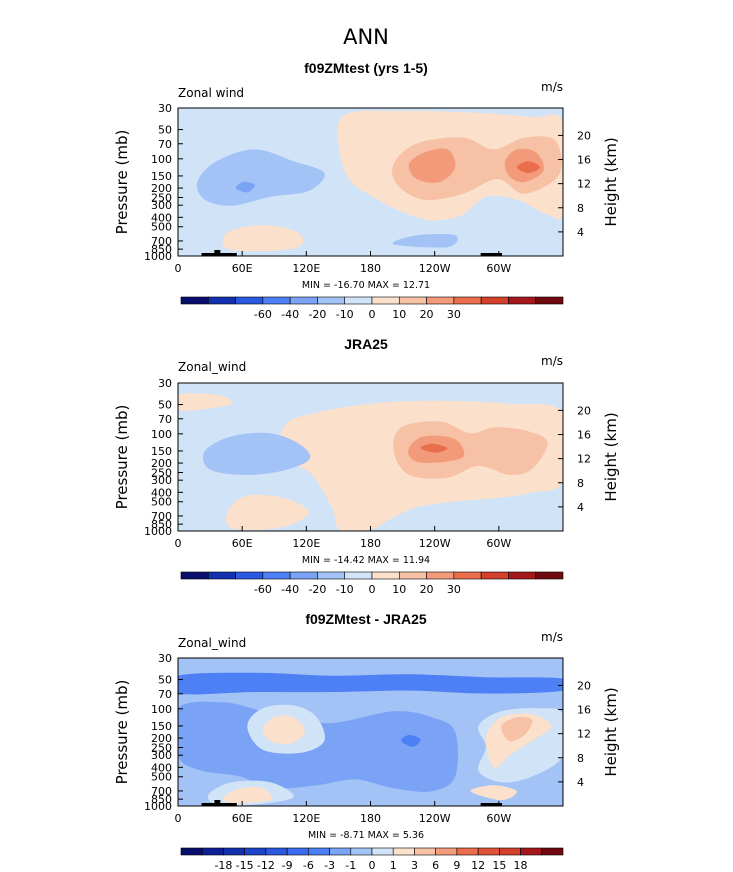 The width and height of the screenshot is (733, 872). I want to click on height-tick-label: 4, so click(580, 782).